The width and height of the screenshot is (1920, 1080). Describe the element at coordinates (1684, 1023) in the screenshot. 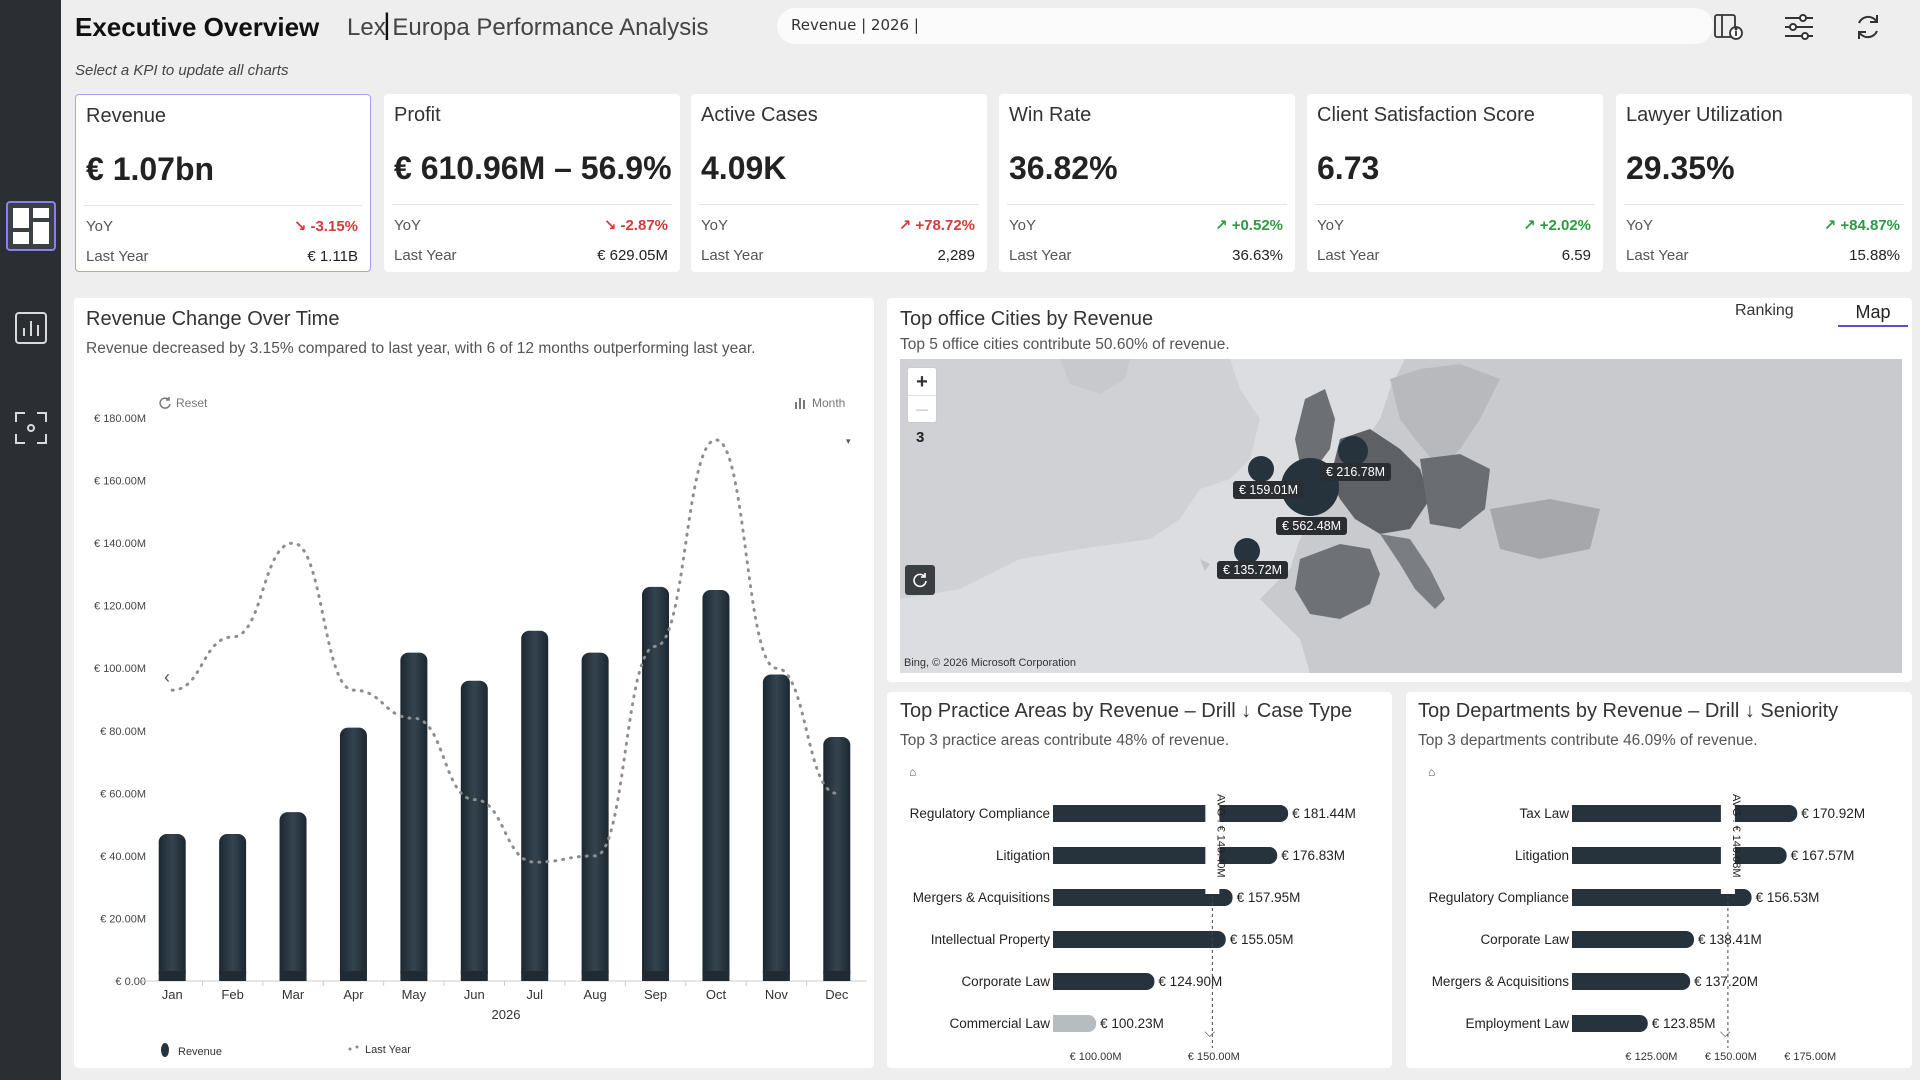

I see `bar-value-label: € 123.85M` at that location.